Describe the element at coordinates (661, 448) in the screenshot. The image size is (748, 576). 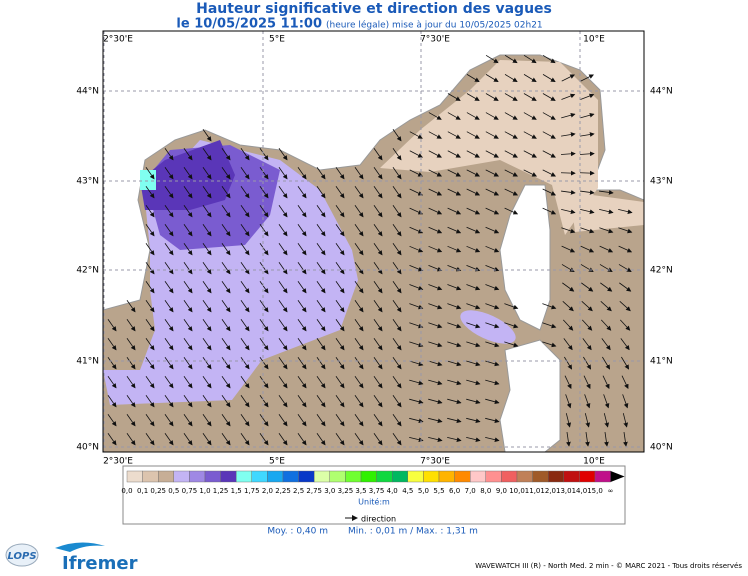
I see `lat-label: 40°N` at that location.